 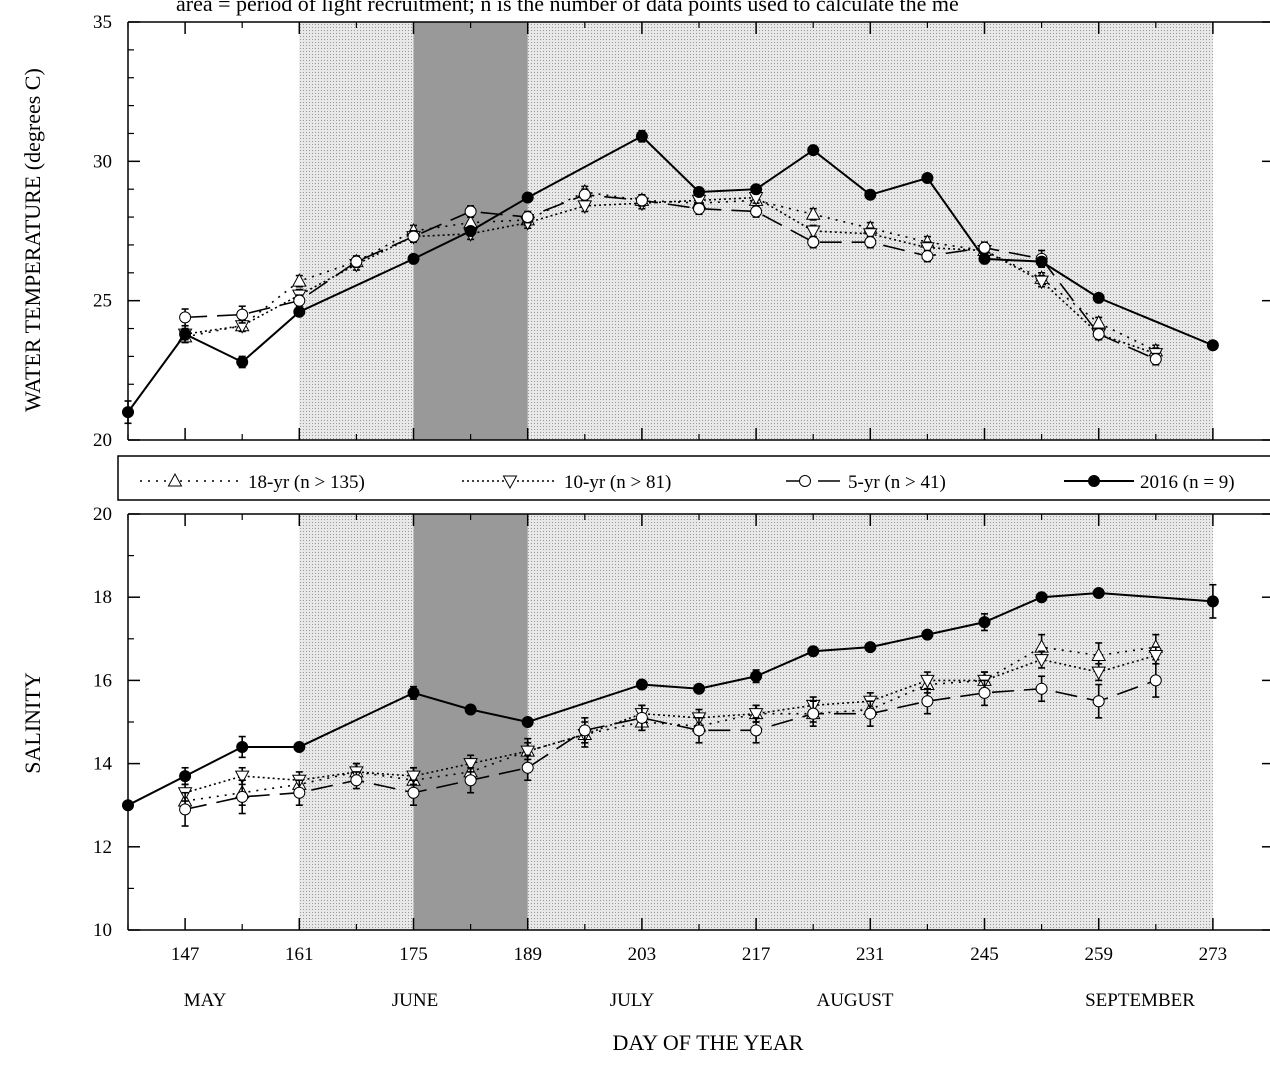 What do you see at coordinates (299, 954) in the screenshot?
I see `x-tick-label: 161` at bounding box center [299, 954].